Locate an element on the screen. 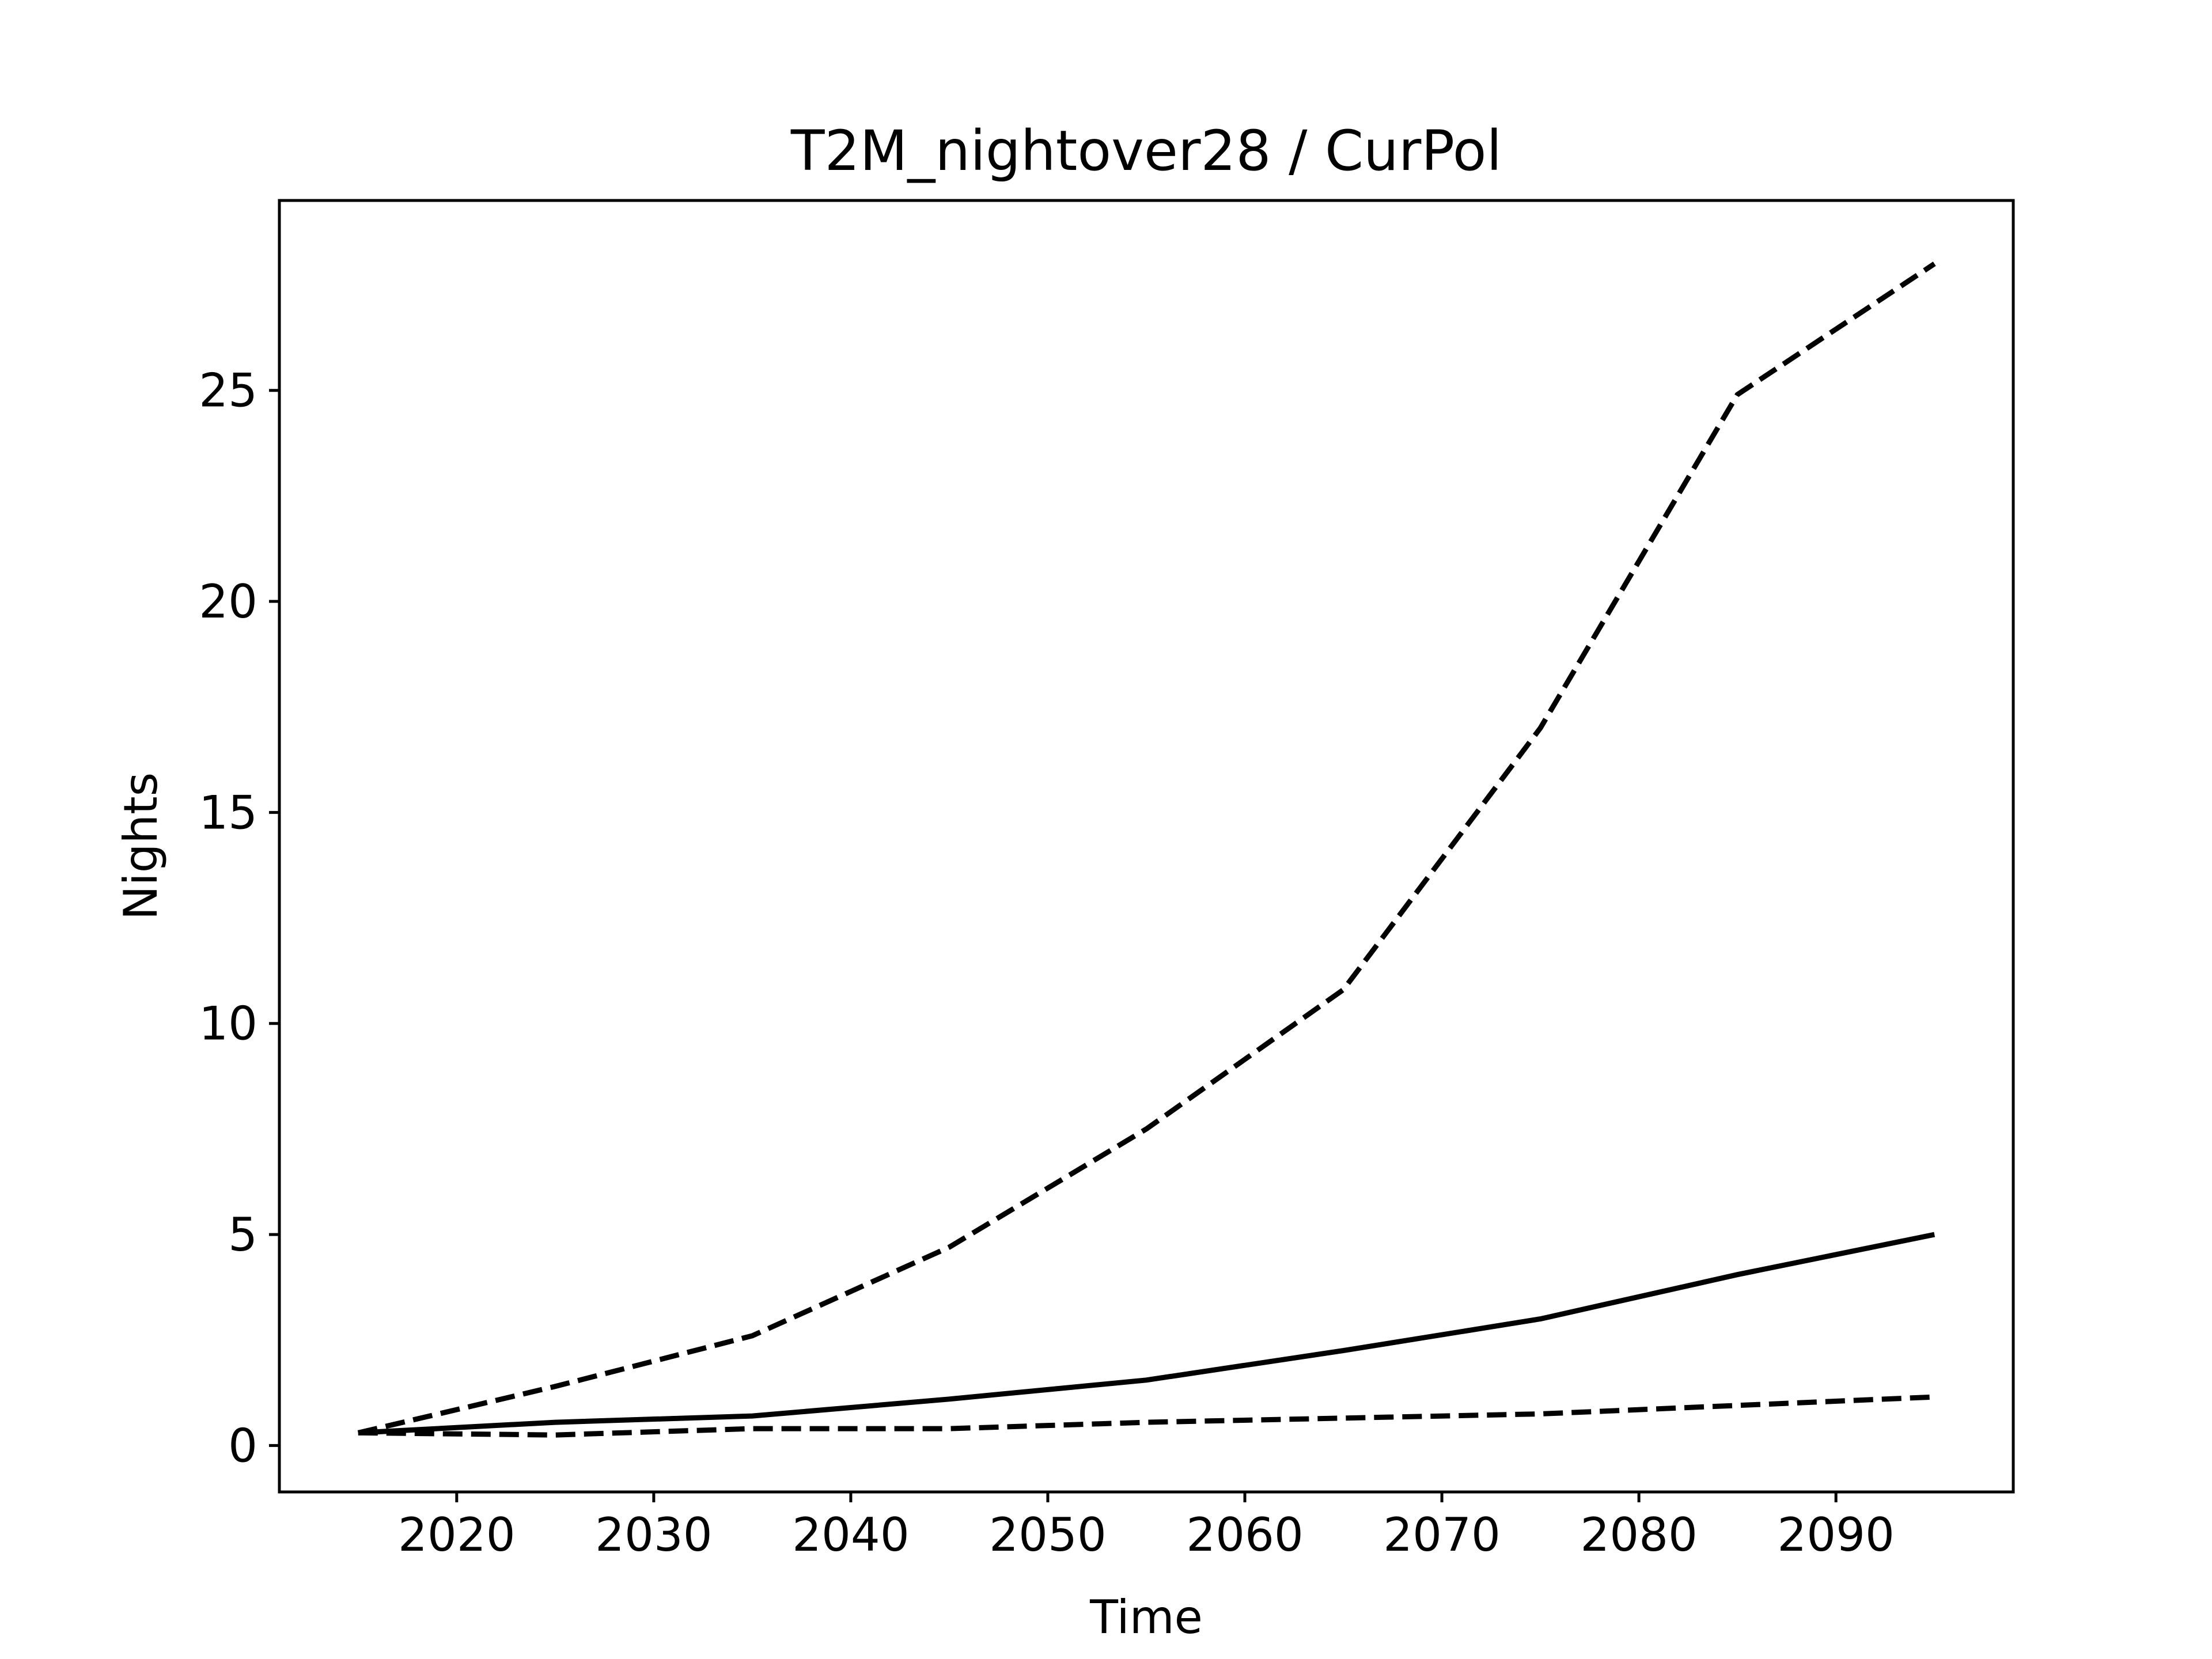  y-tick-label: 5 is located at coordinates (242, 1235).